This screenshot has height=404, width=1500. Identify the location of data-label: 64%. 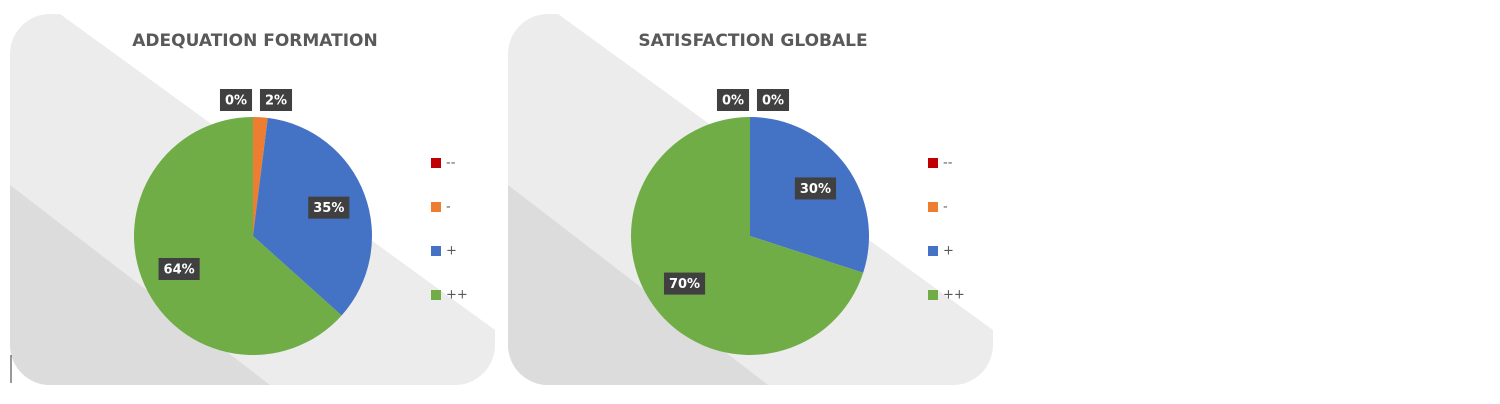
(179, 268).